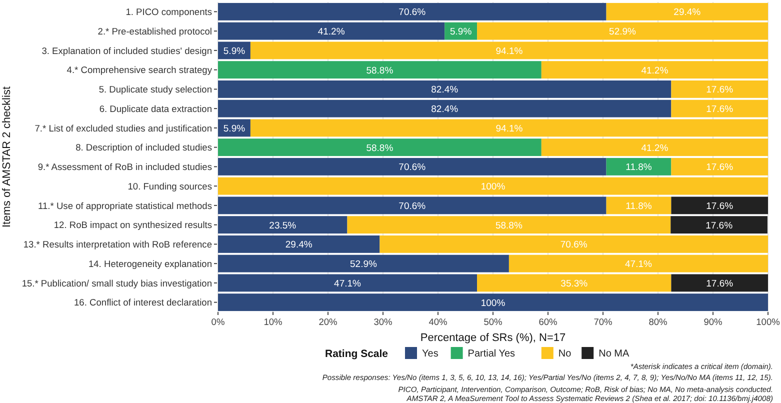 This screenshot has height=403, width=781. I want to click on x-tick-label: 40%, so click(438, 322).